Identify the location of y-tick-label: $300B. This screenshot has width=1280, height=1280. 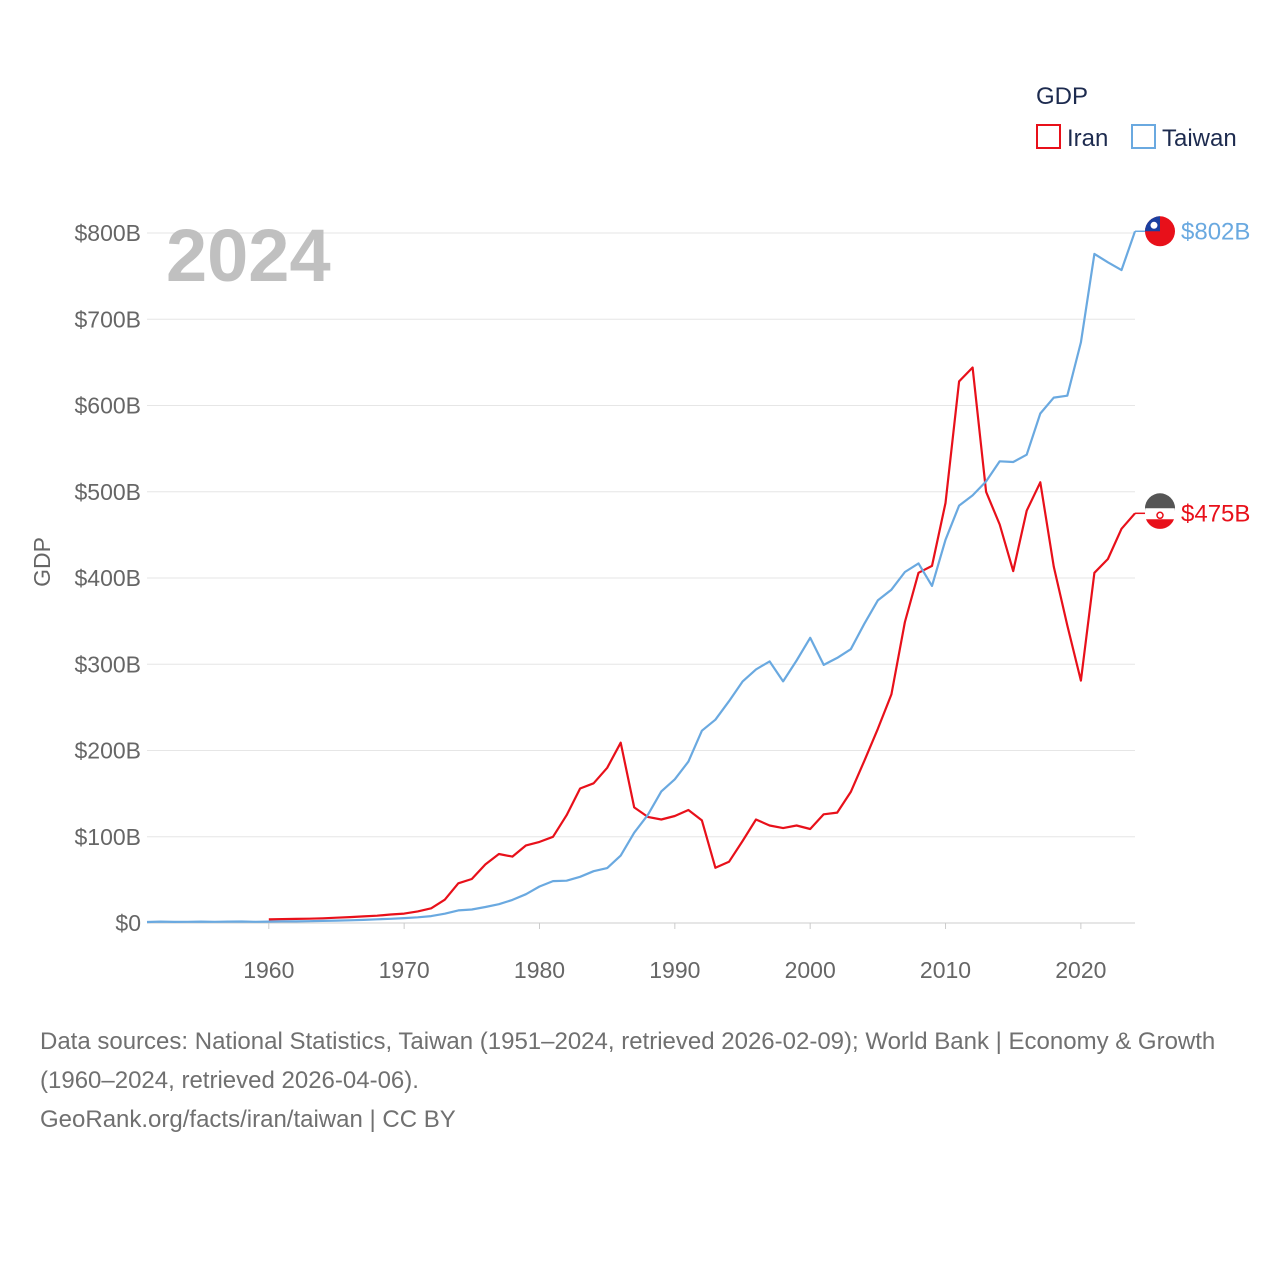
(107, 664).